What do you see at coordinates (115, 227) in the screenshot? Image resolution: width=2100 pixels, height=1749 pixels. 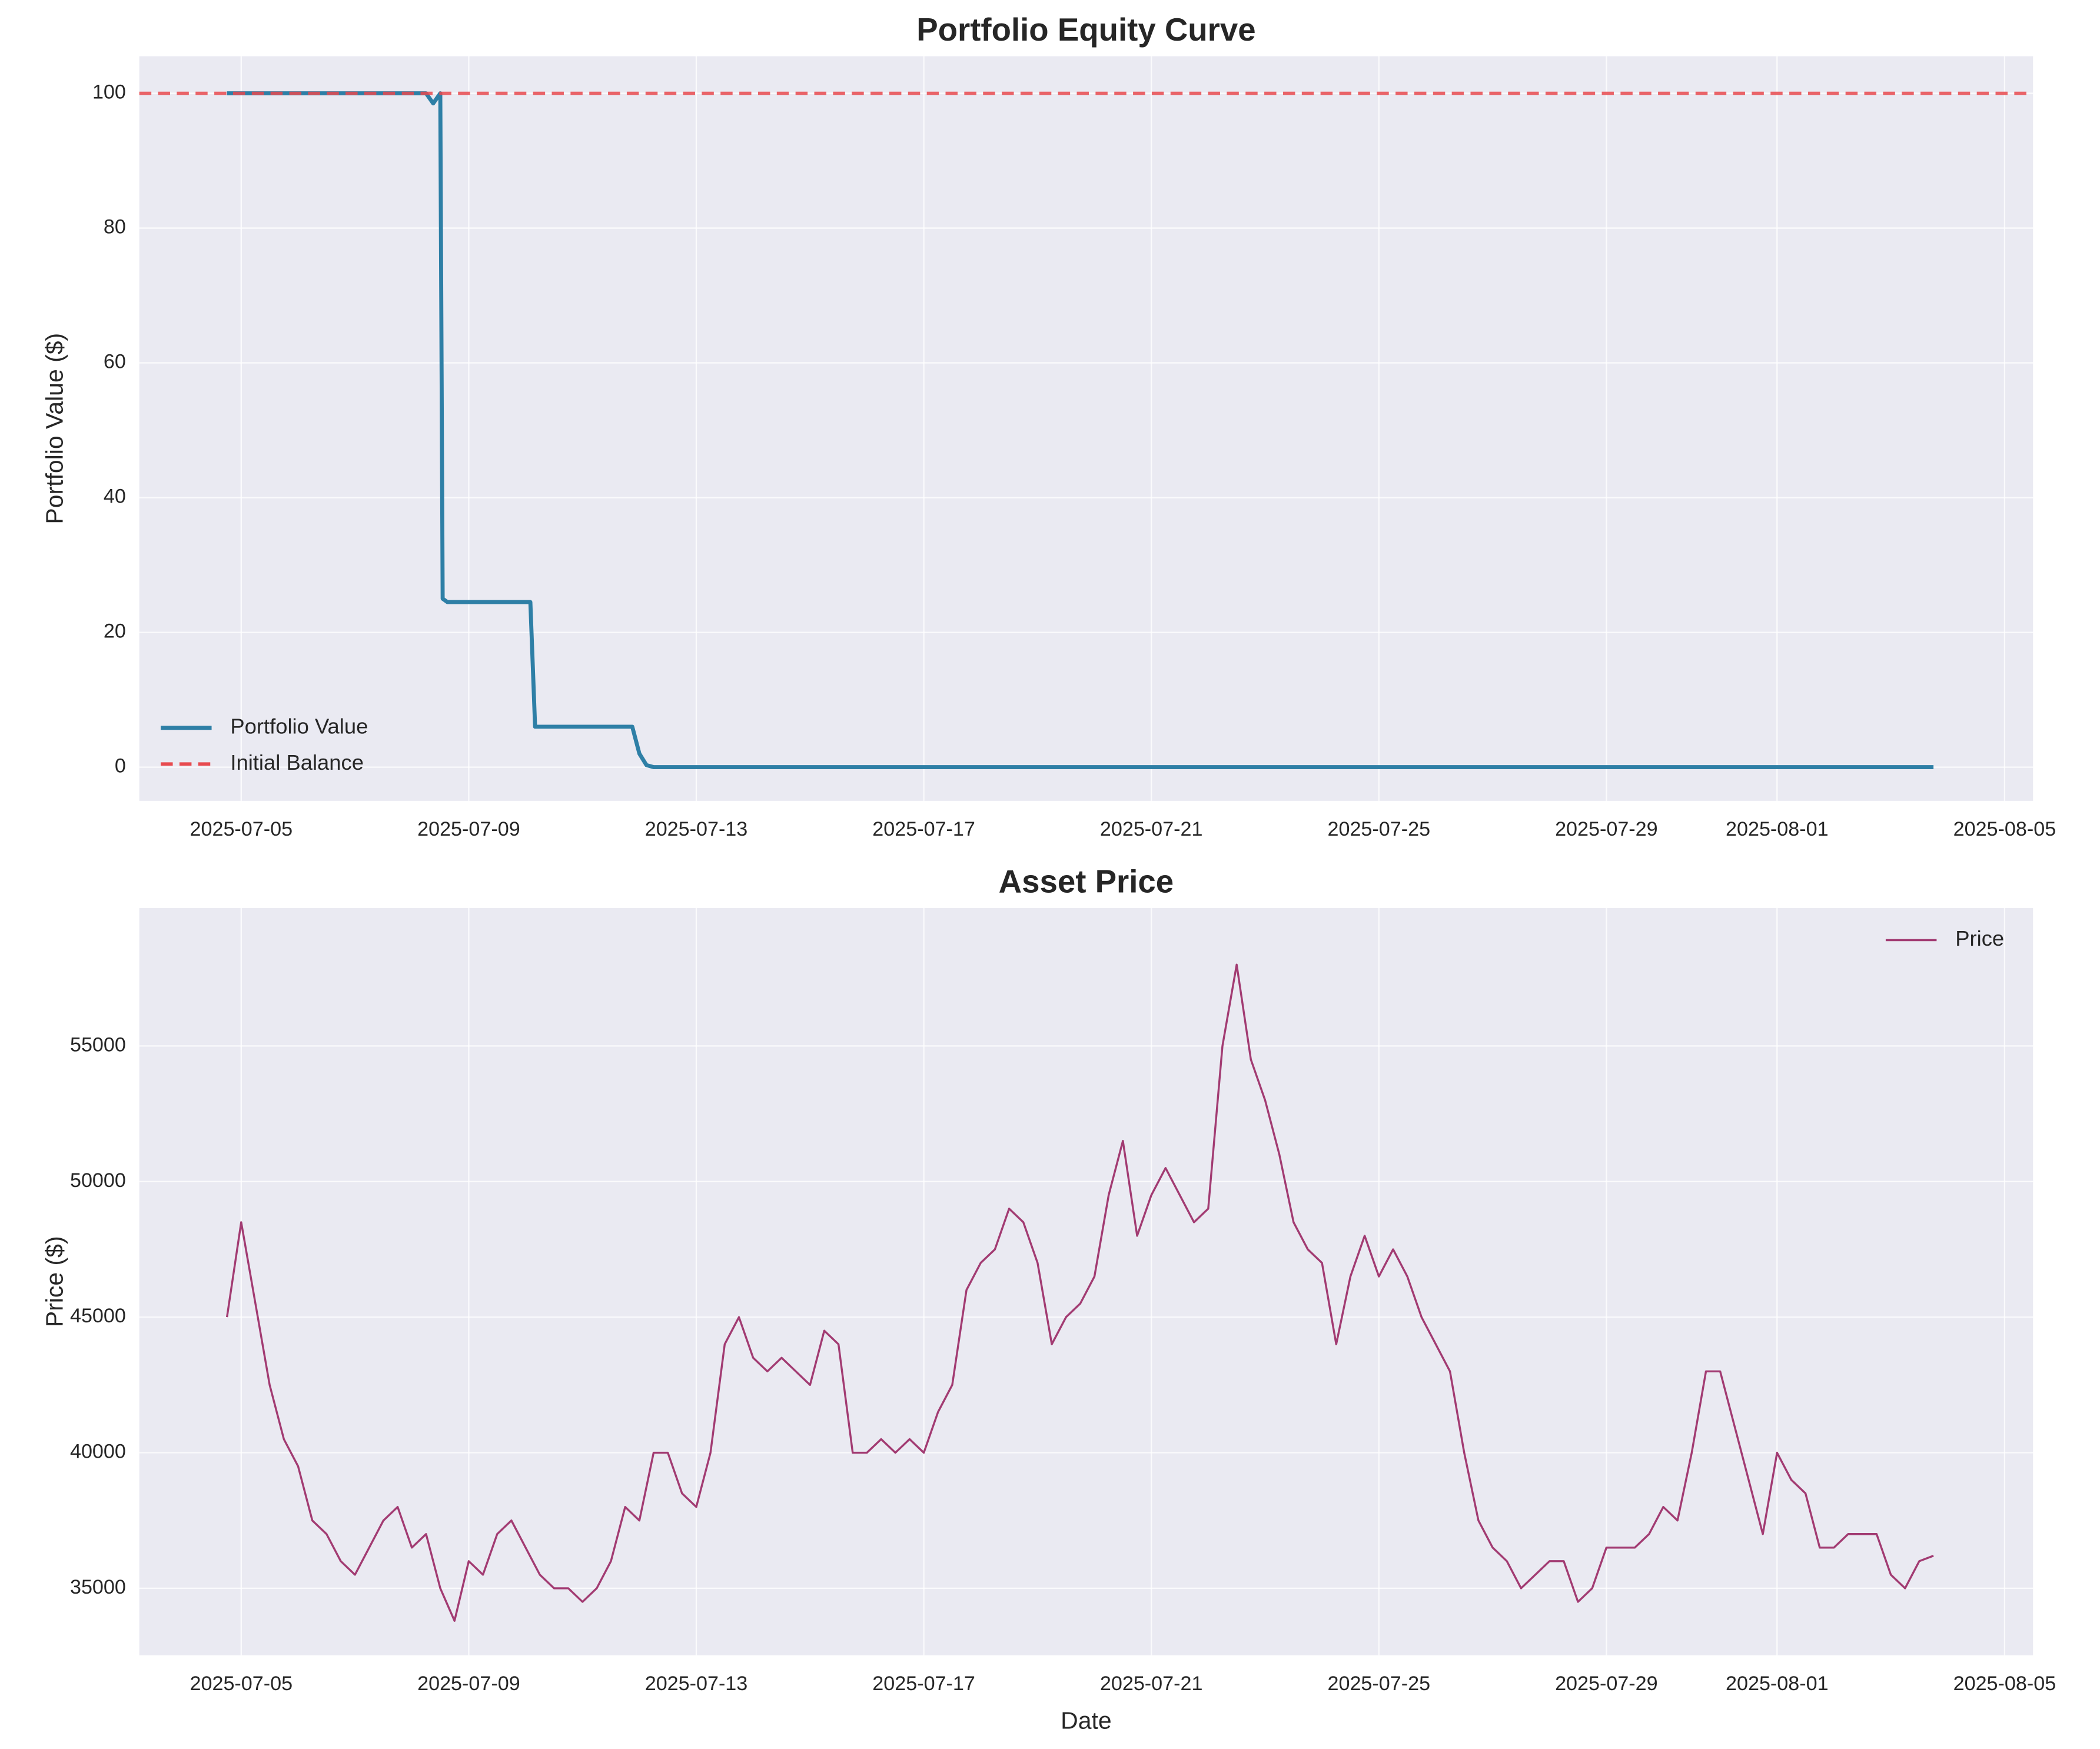 I see `y-tick-label: 80` at bounding box center [115, 227].